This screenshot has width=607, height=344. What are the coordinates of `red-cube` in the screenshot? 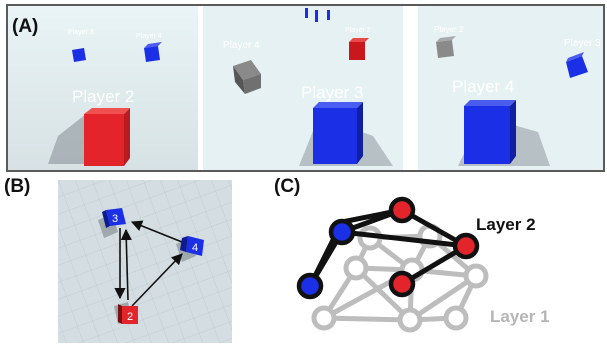 It's located at (104, 140).